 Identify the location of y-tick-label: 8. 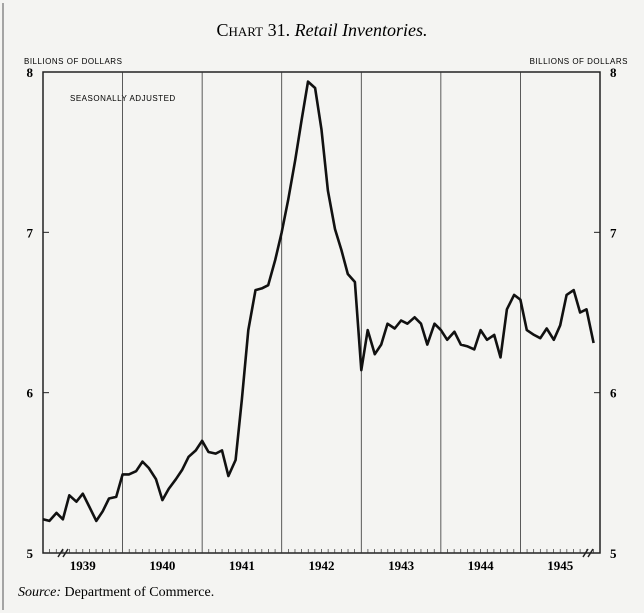
(30, 72).